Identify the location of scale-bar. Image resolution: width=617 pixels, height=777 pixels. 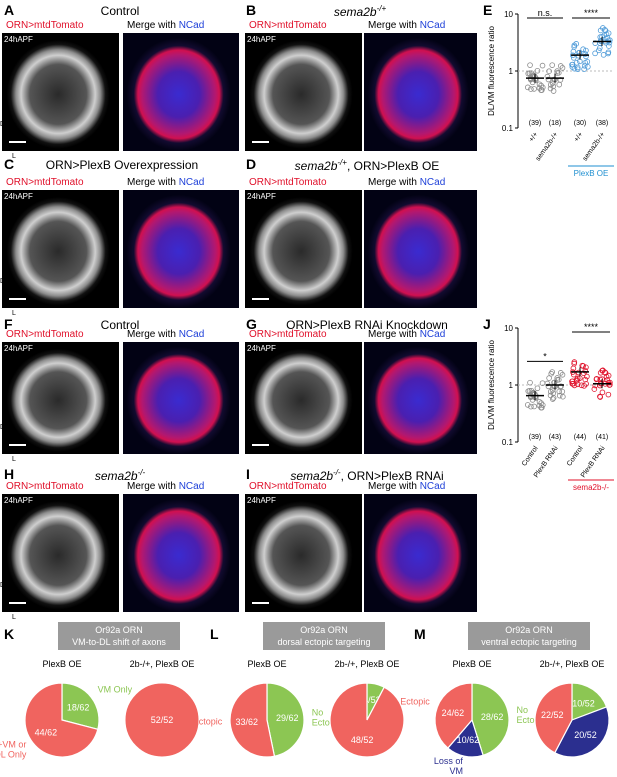
(260, 603).